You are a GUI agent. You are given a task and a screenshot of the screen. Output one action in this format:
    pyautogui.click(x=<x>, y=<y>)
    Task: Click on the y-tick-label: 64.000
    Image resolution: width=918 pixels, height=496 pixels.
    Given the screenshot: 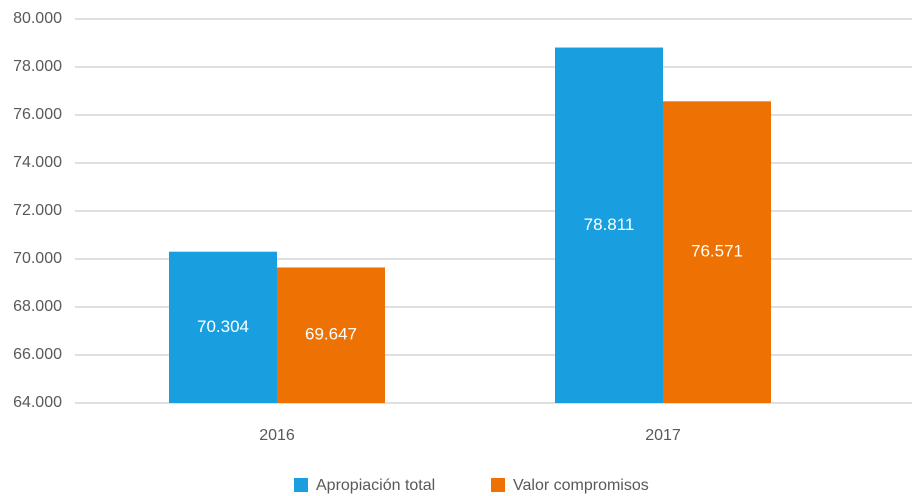 What is the action you would take?
    pyautogui.click(x=37, y=402)
    